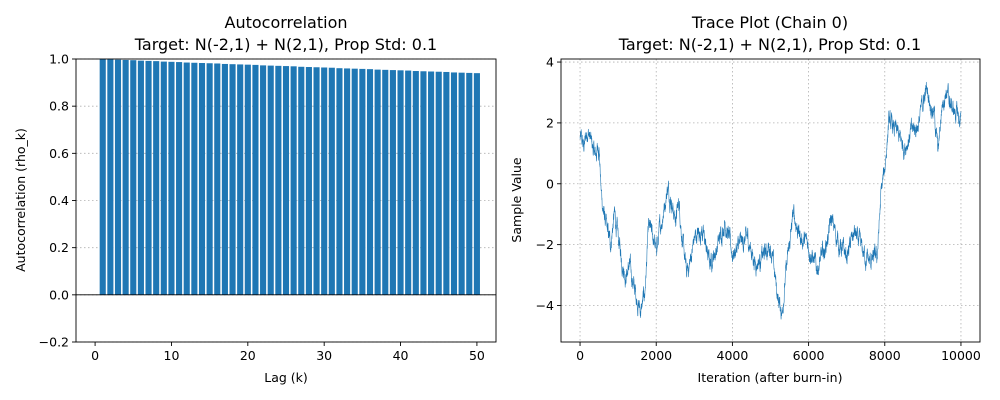  What do you see at coordinates (20, 200) in the screenshot?
I see `acf-y-label: Autocorrelation (rho_k)` at bounding box center [20, 200].